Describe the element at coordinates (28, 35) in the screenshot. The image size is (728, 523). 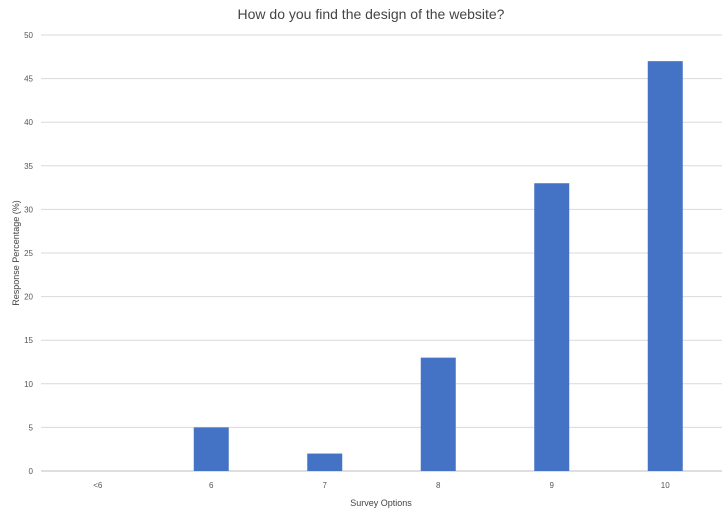
I see `y-tick-label: 50` at that location.